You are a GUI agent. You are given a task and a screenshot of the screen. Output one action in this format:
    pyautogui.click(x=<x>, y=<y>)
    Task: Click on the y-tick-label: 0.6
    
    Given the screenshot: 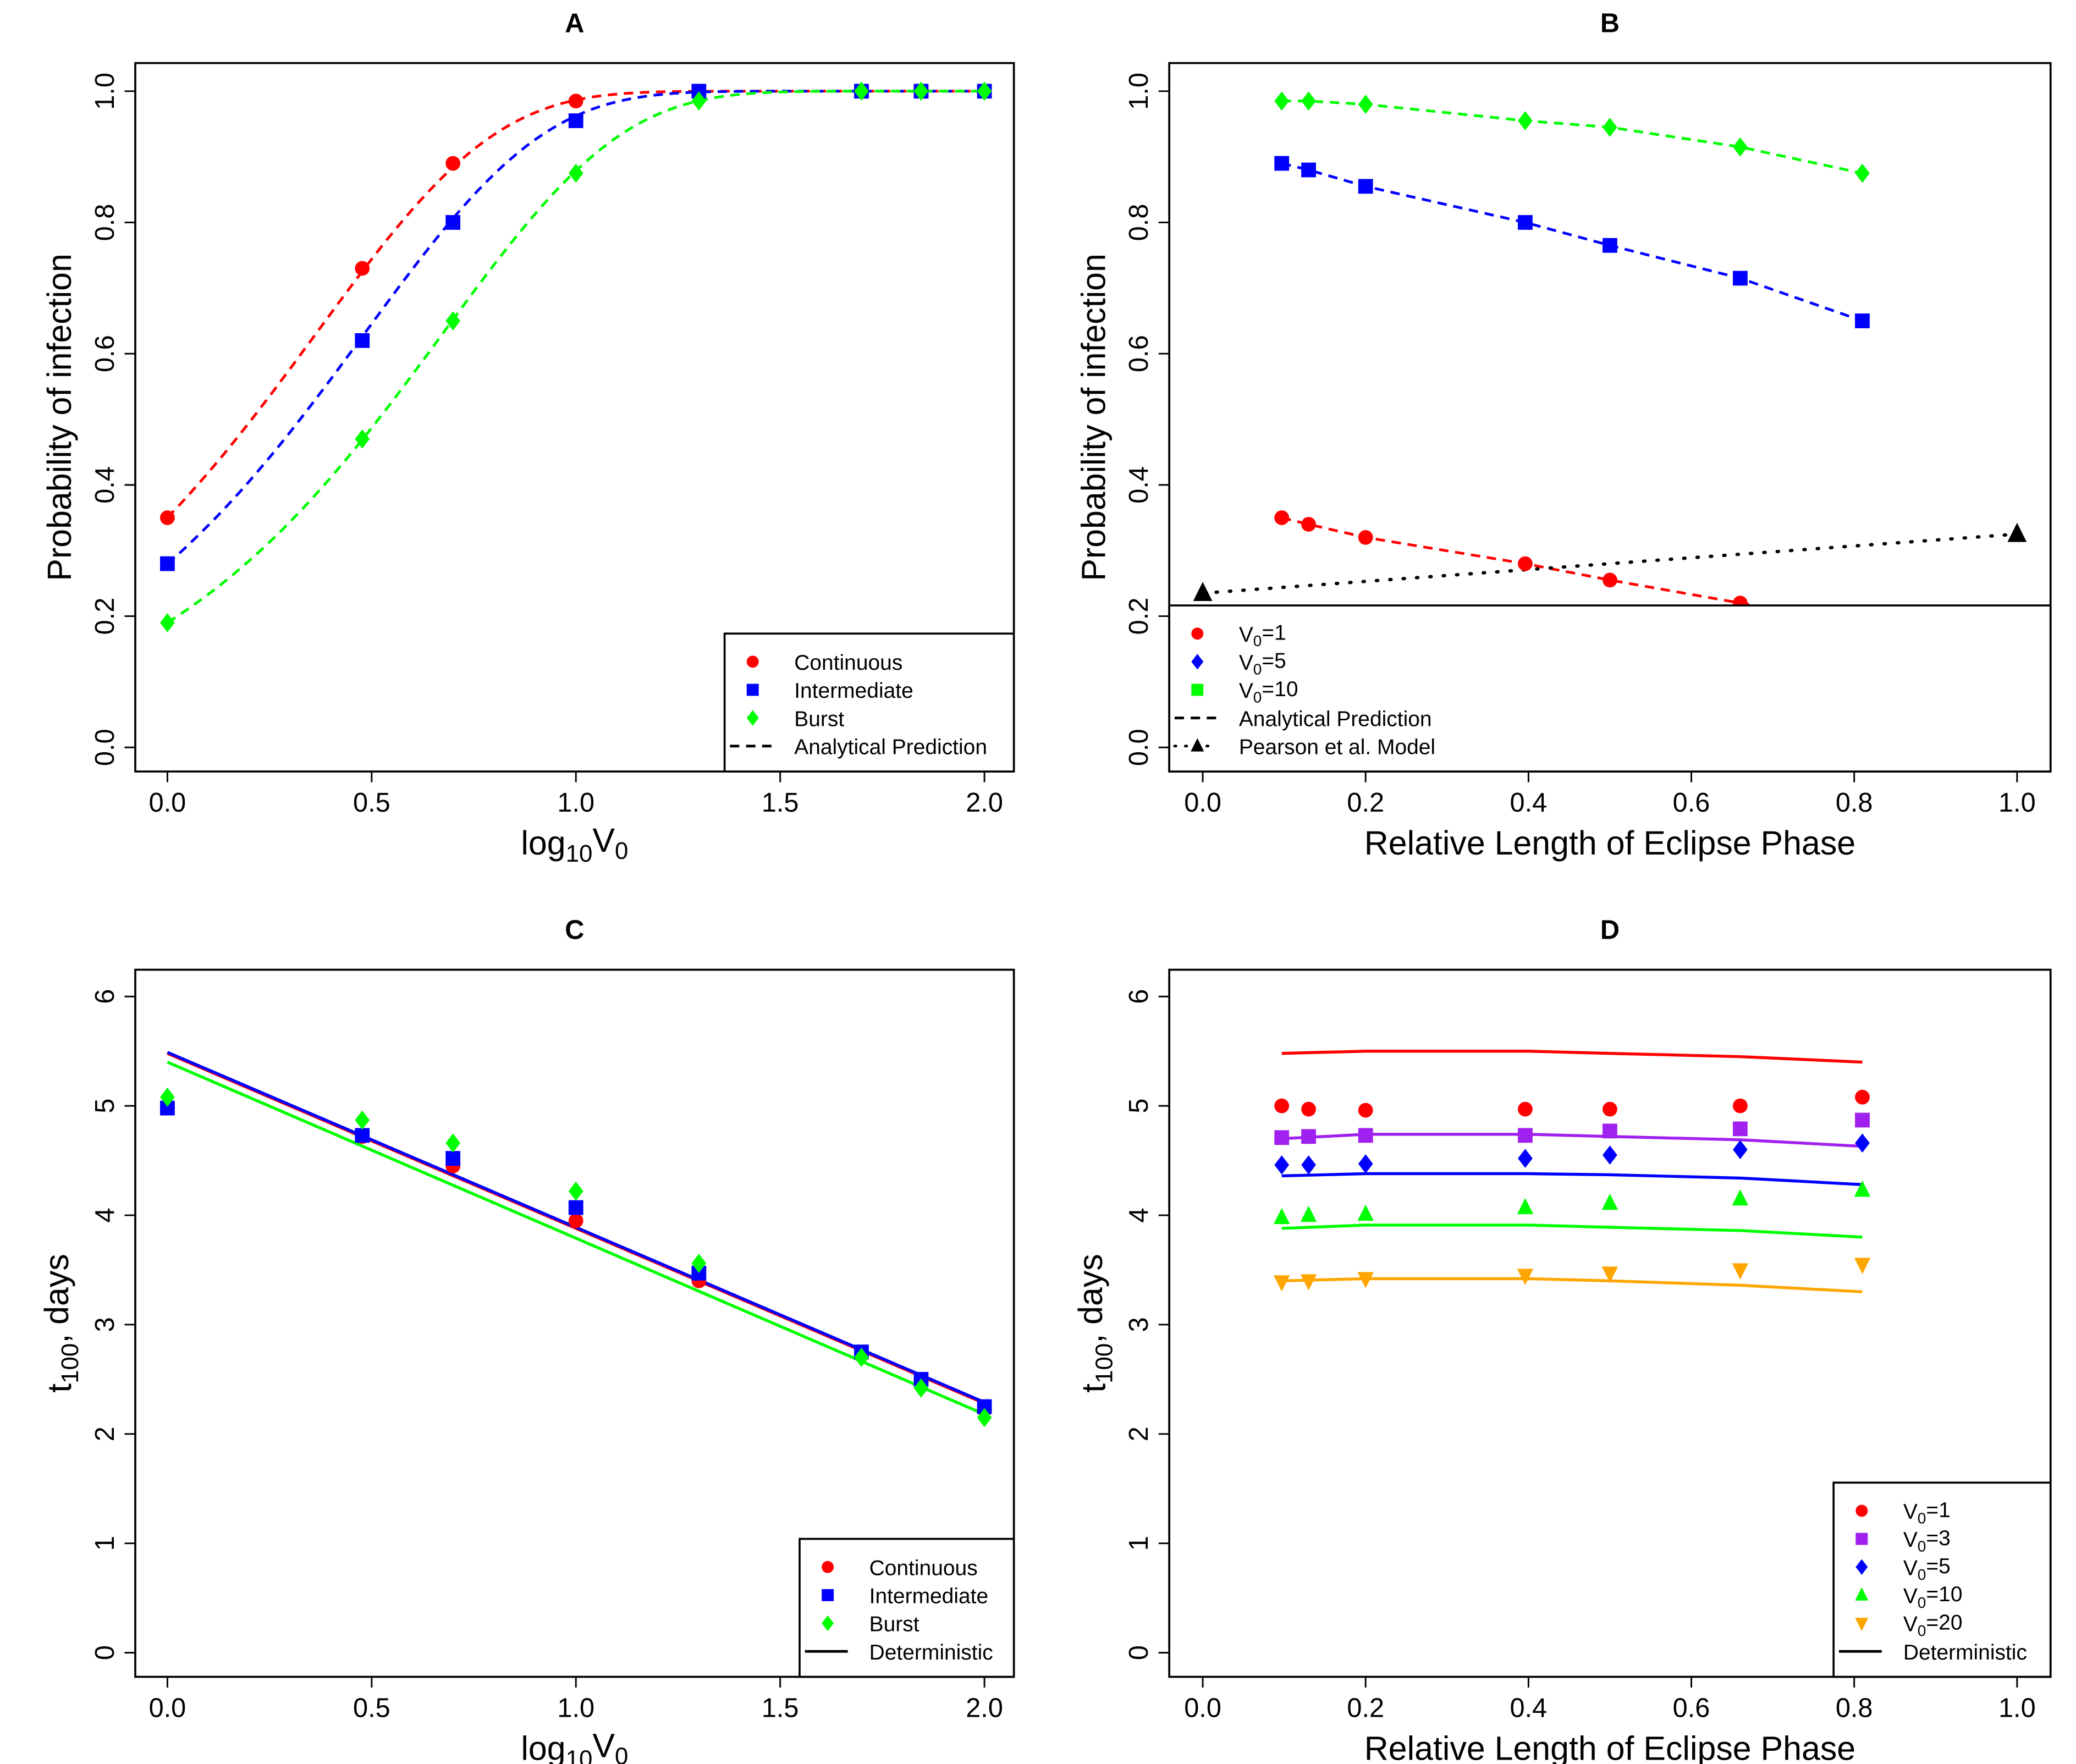 What is the action you would take?
    pyautogui.click(x=1139, y=353)
    